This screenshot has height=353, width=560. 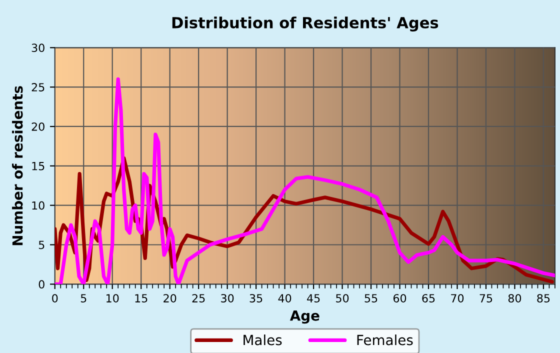 I want to click on x-tick-label: 45, so click(x=313, y=298).